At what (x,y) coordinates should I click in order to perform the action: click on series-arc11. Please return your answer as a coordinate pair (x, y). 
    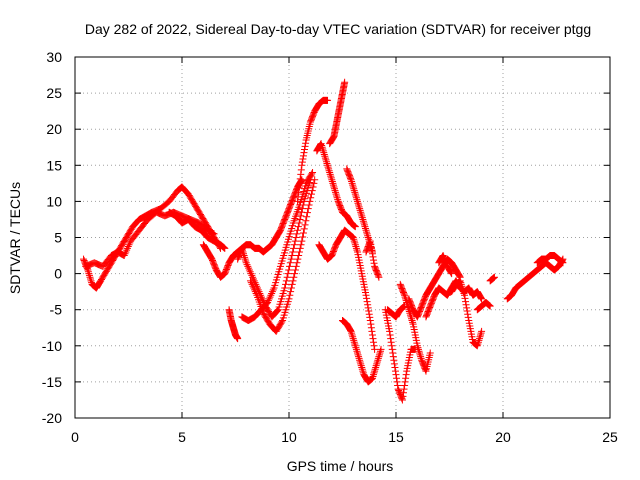
    Looking at the image, I should click on (336, 185).